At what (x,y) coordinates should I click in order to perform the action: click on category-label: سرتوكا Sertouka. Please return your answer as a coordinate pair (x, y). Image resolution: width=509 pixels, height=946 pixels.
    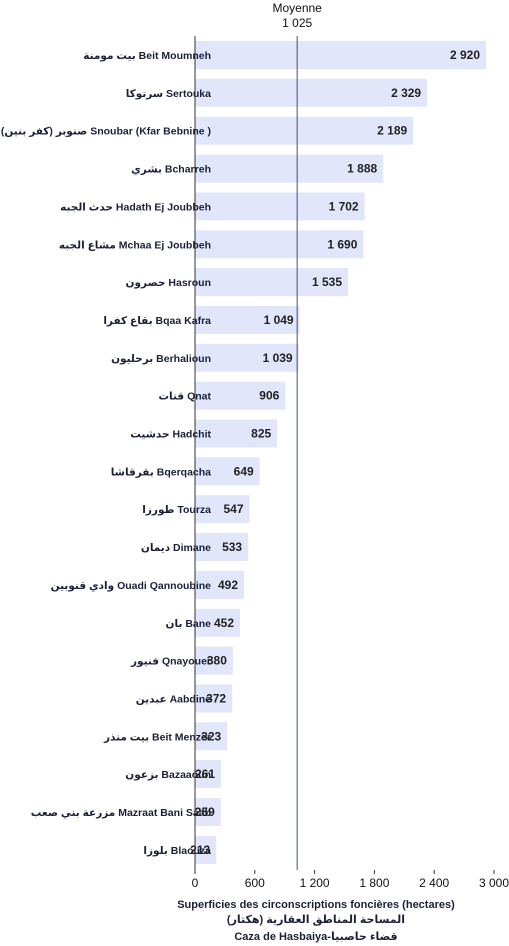
    Looking at the image, I should click on (168, 94).